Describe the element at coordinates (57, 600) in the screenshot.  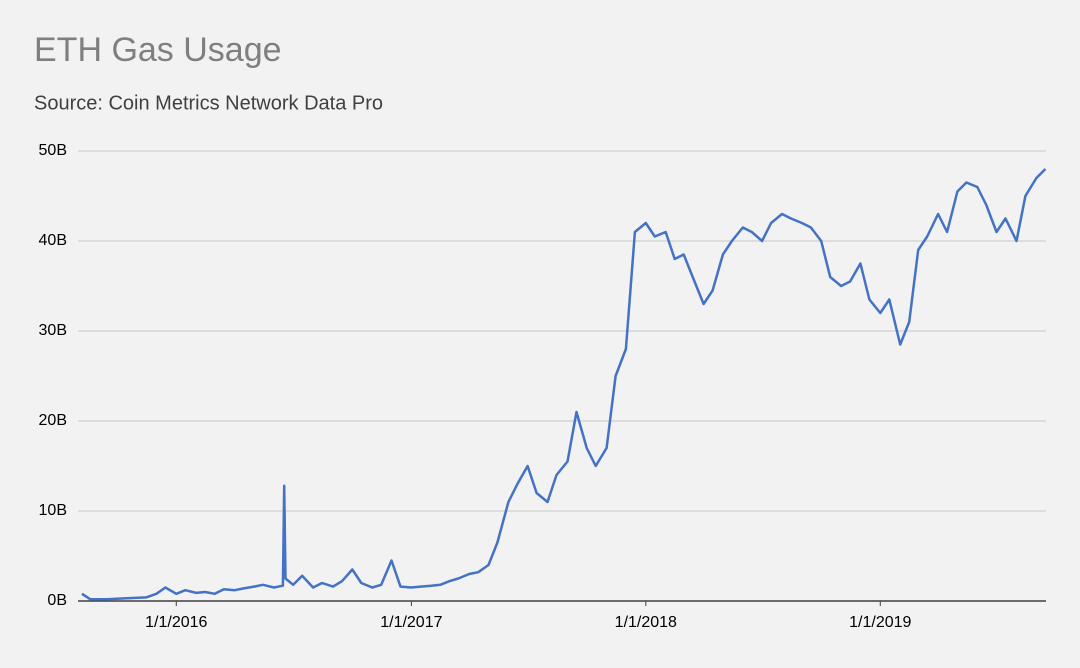
I see `y-tick-label: 0B` at that location.